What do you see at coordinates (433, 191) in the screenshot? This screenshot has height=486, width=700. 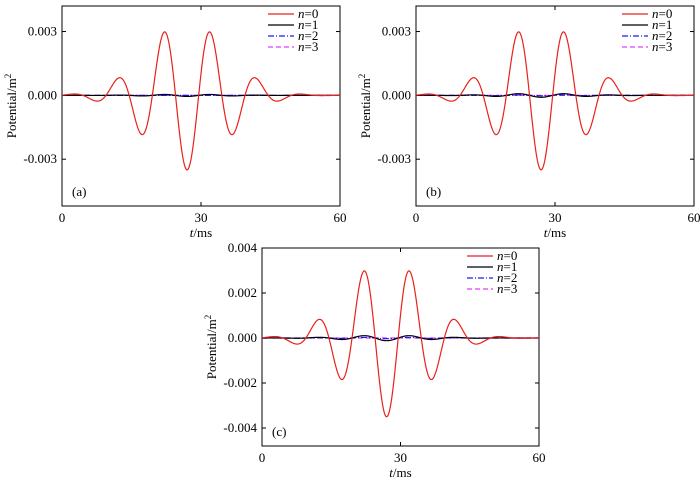 I see `panel-label: (b)` at bounding box center [433, 191].